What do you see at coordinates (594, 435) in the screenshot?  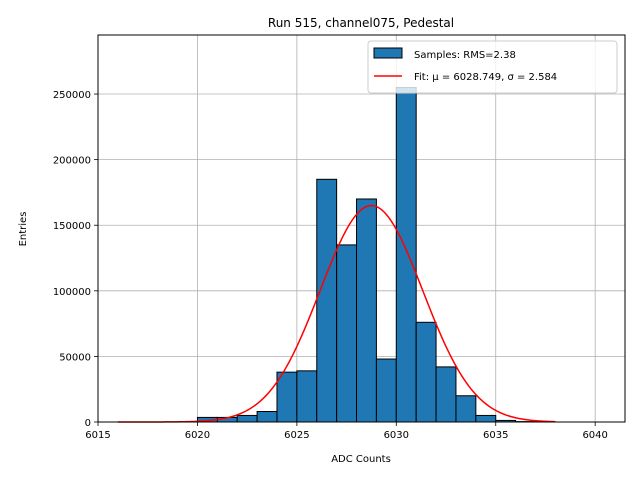 I see `x-tick-label: 6040` at bounding box center [594, 435].